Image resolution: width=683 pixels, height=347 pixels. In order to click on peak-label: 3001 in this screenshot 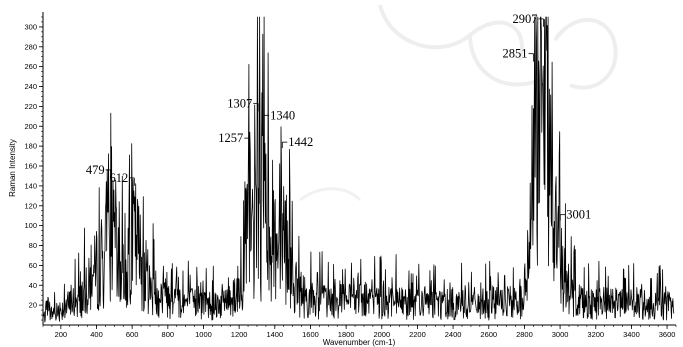, I will do `click(578, 215)`.